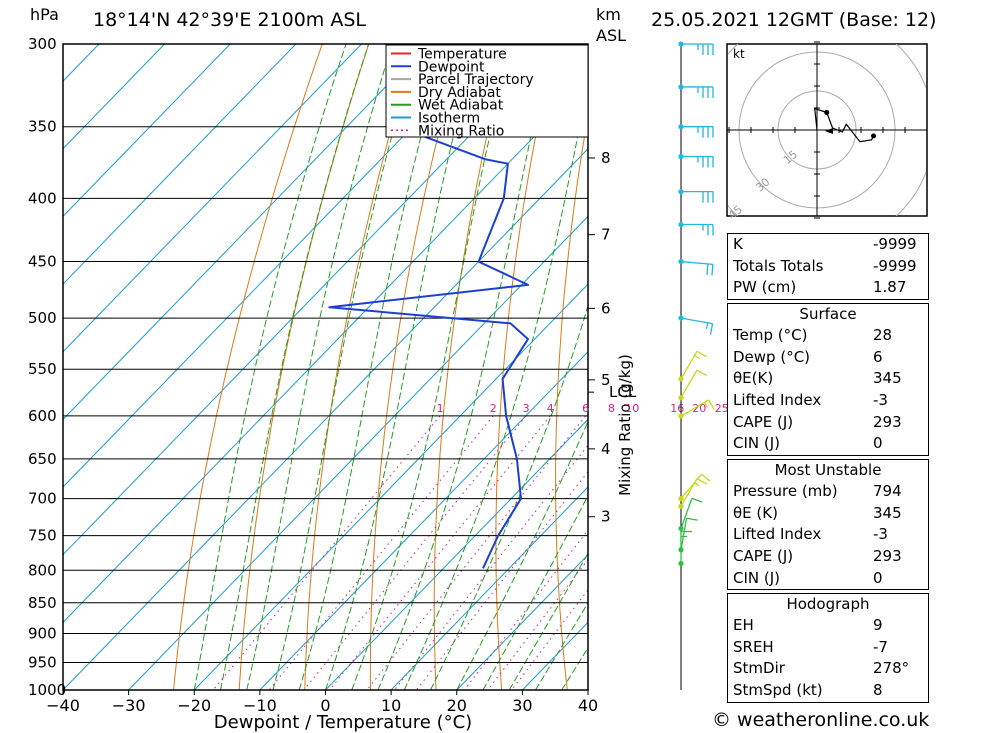 This screenshot has height=733, width=1000. Describe the element at coordinates (42, 662) in the screenshot. I see `pressure-tick-label: 950` at that location.